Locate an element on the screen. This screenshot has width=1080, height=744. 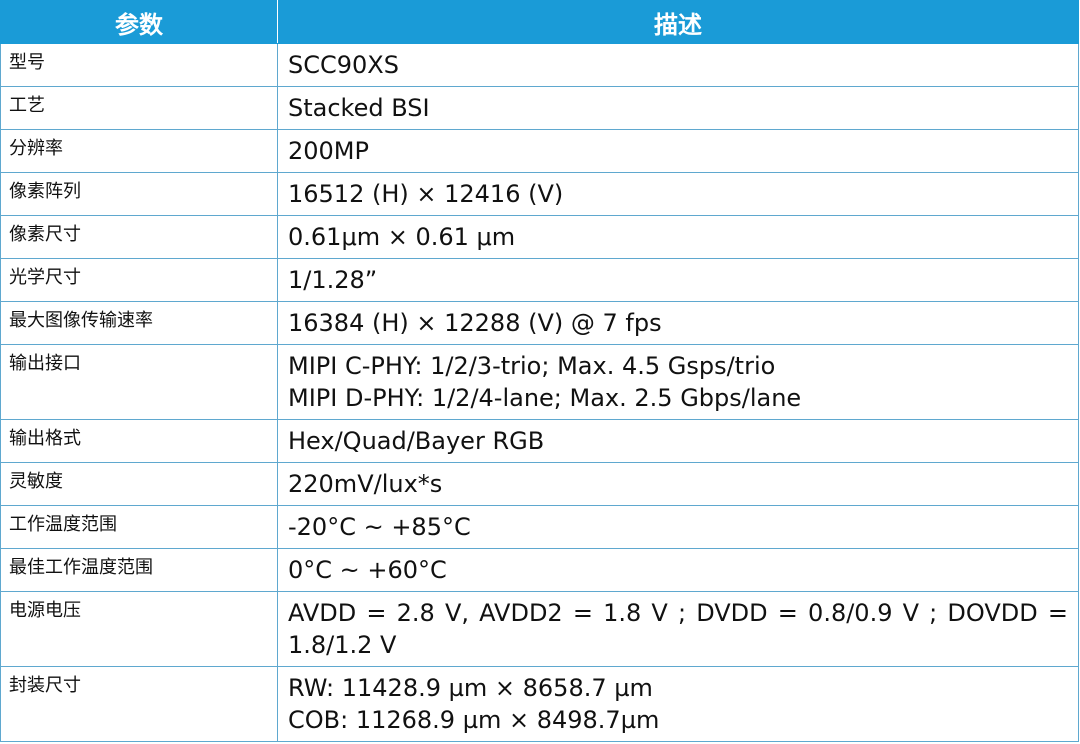
table-row: 输出格式 Hex/Quad/Bayer RGB is located at coordinates (539, 441).